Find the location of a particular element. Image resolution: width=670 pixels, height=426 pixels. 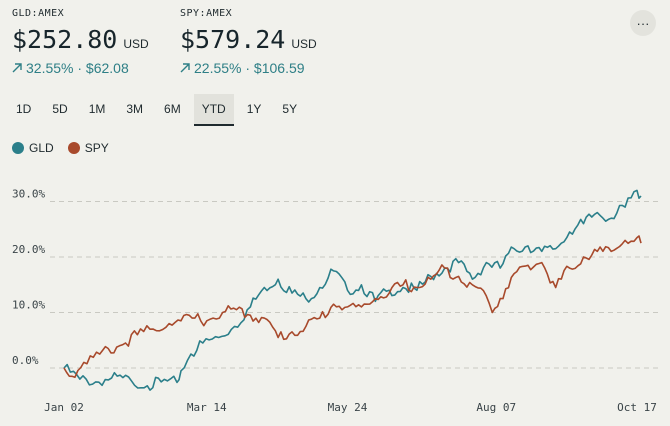

ticker-symbol: SPY:AMEX is located at coordinates (206, 13).